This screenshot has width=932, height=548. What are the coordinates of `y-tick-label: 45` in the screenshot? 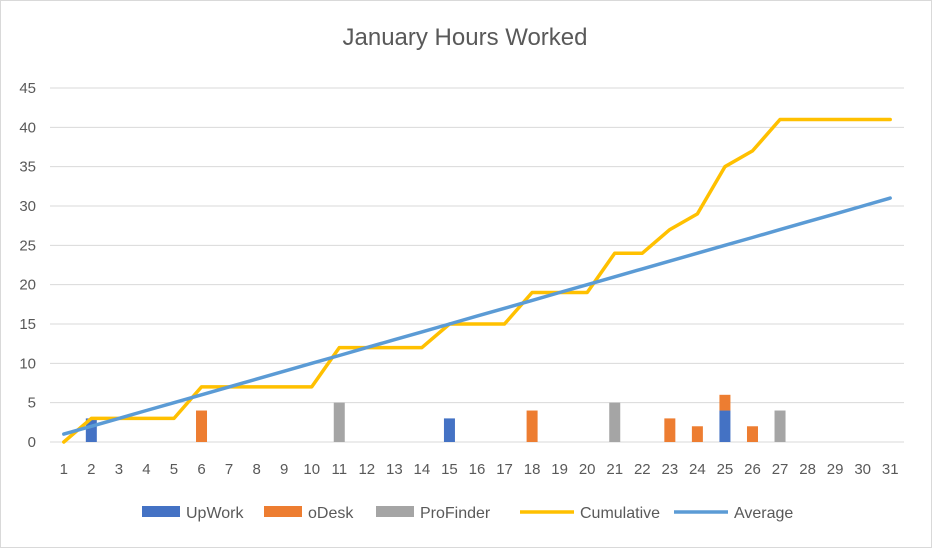 It's located at (27, 88).